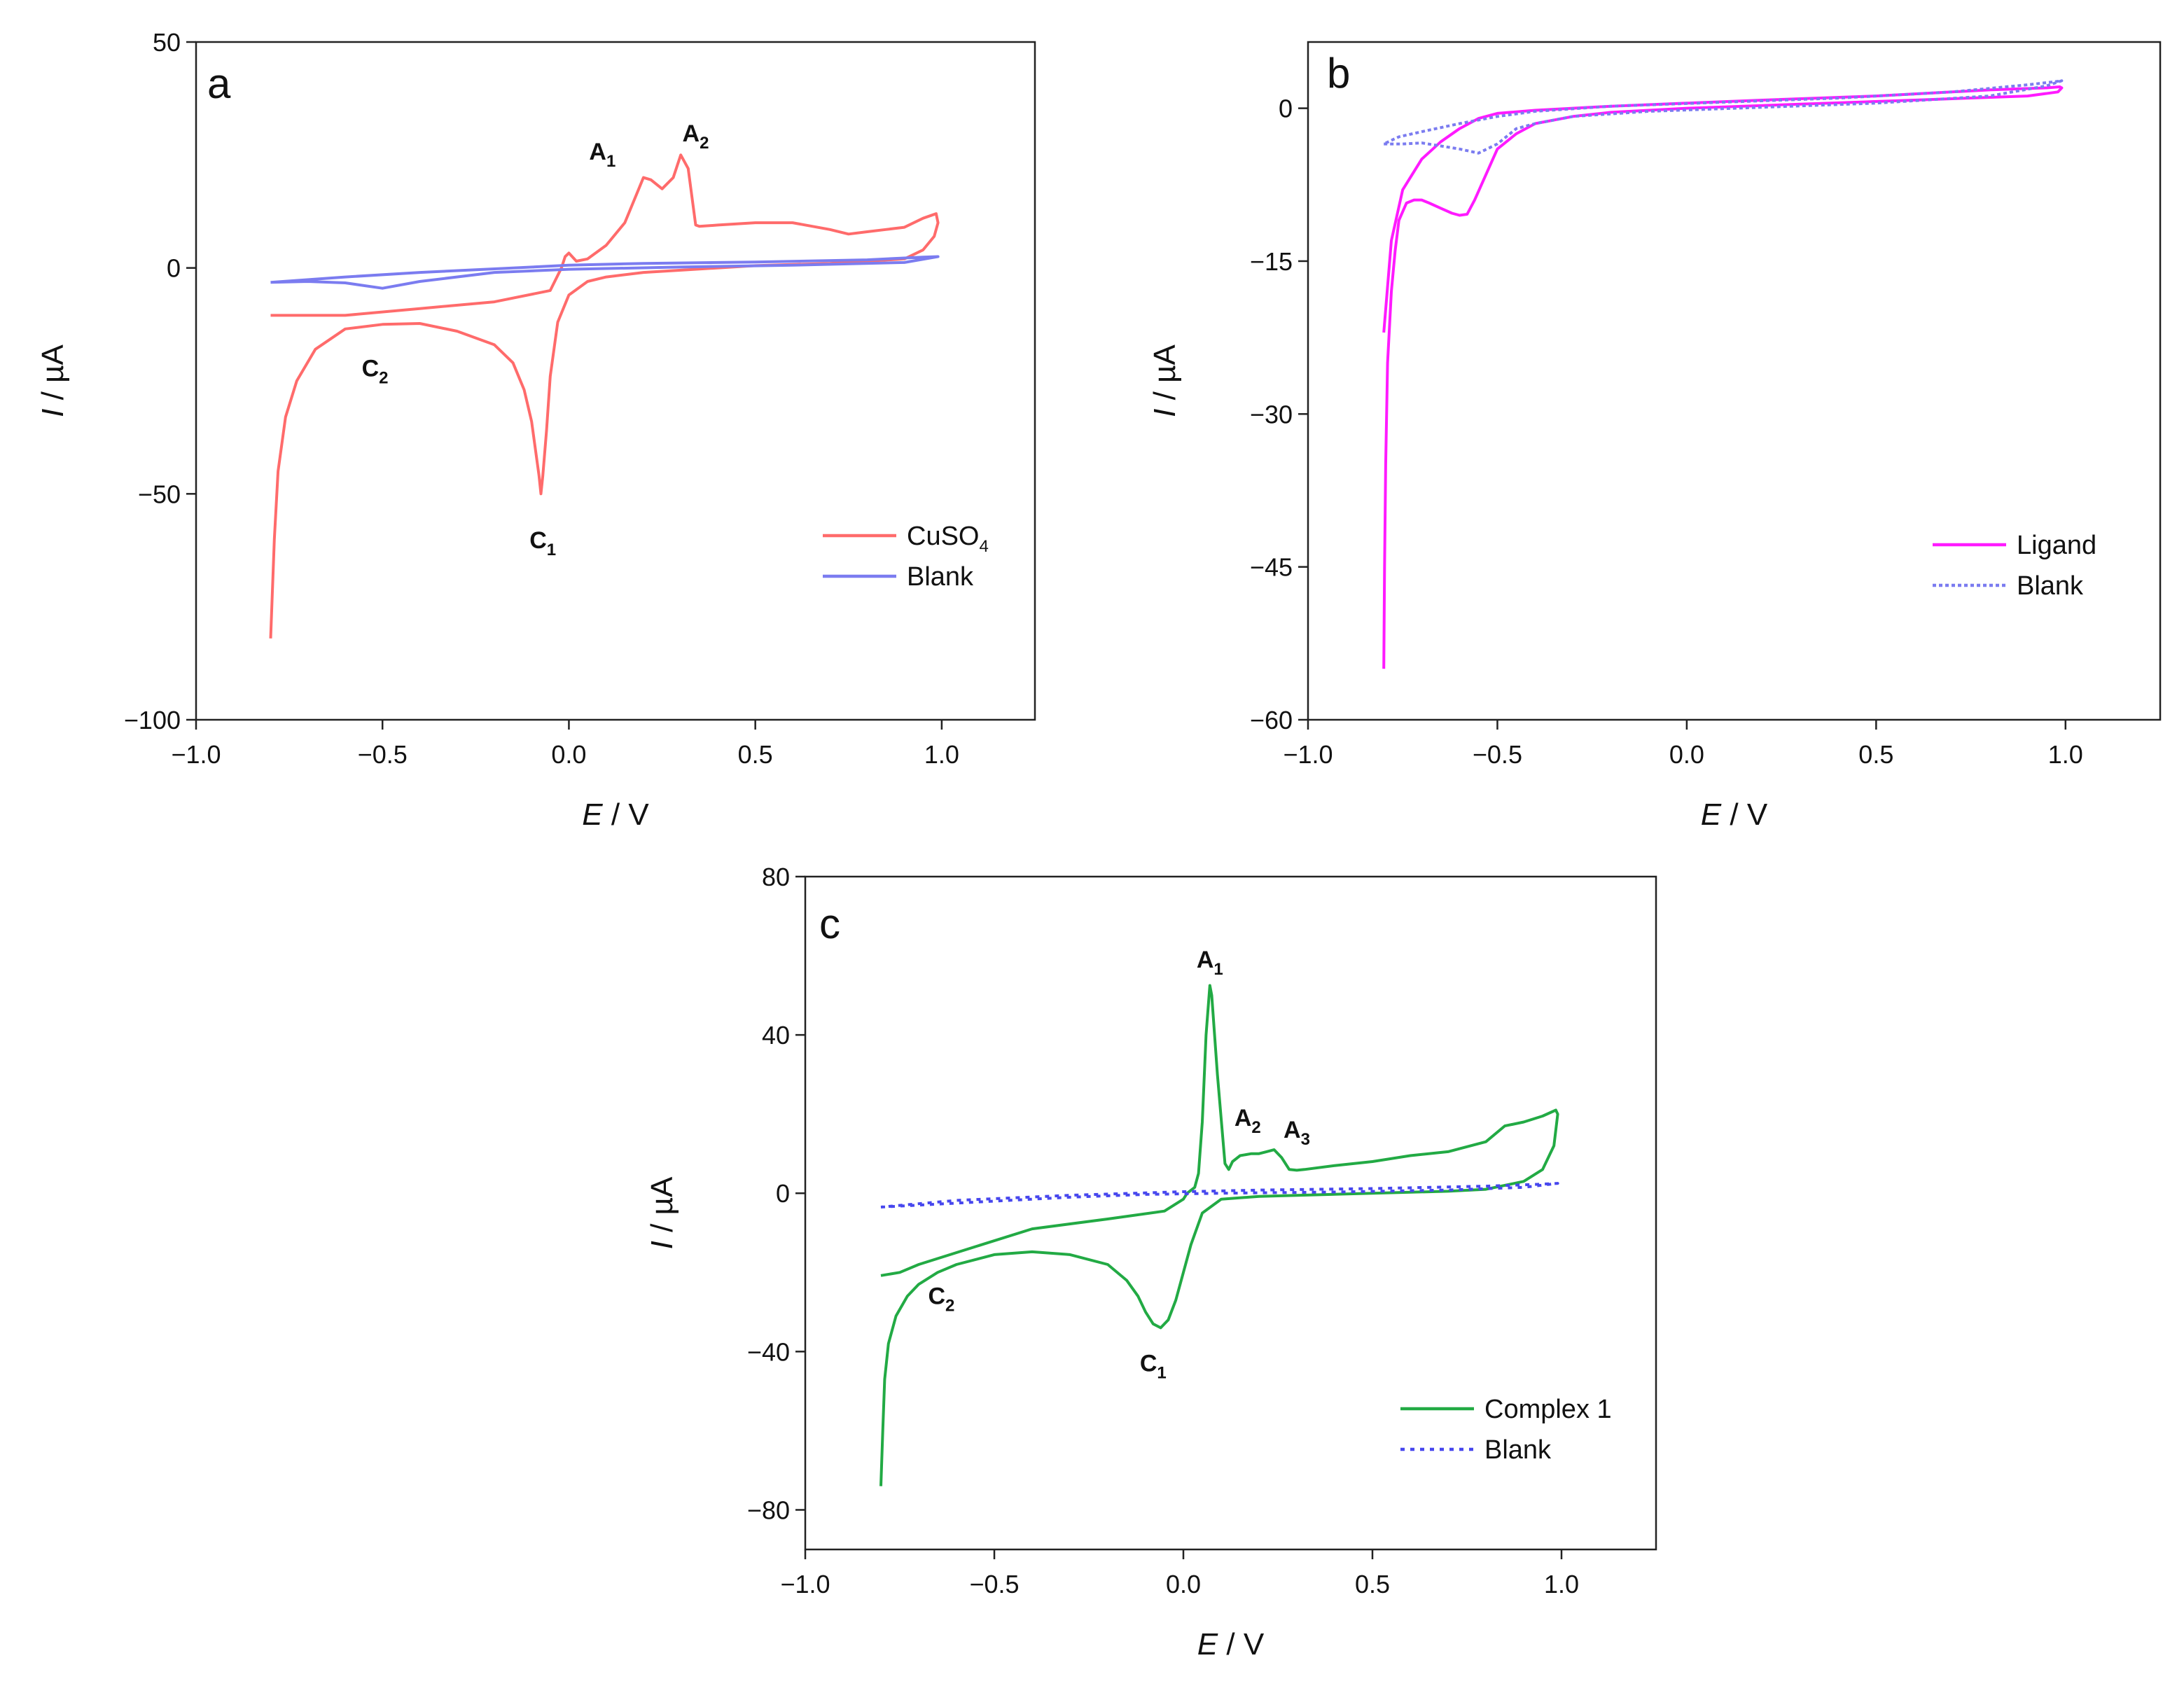 This screenshot has height=1693, width=2184. What do you see at coordinates (691, 133) in the screenshot?
I see `peak-label-main-a-1: A` at bounding box center [691, 133].